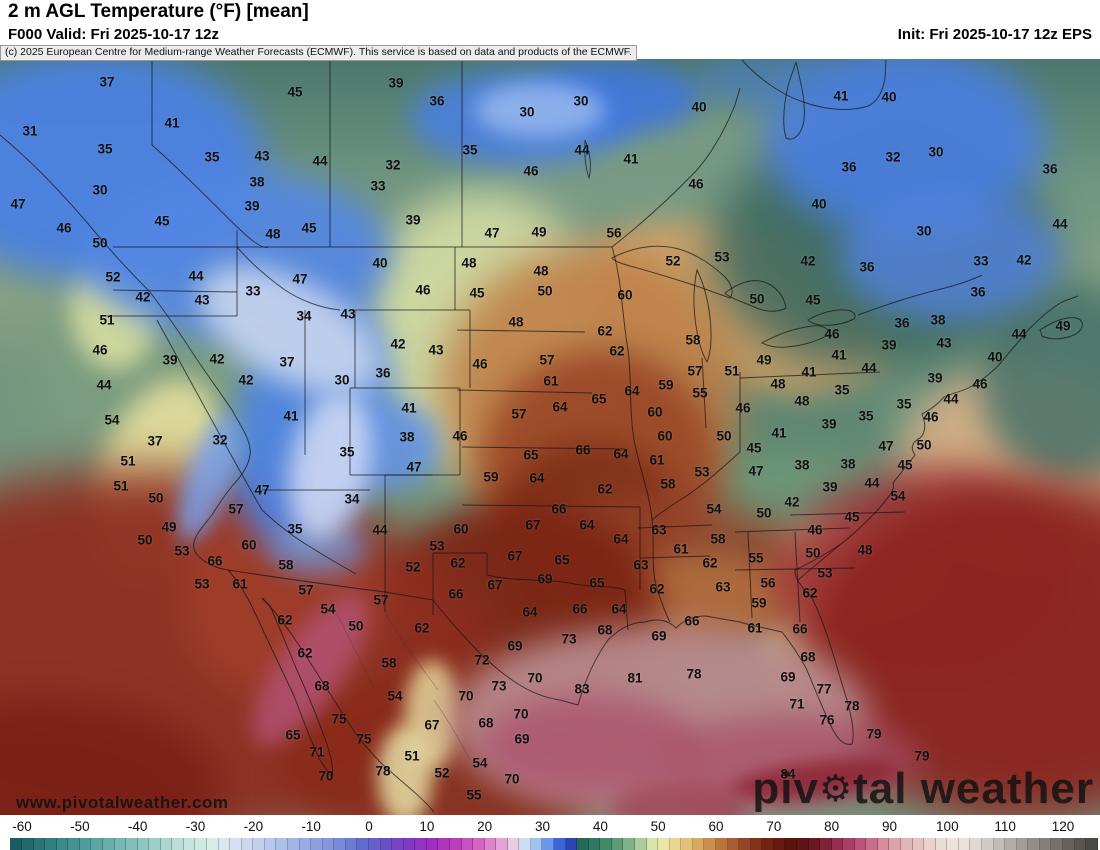  I want to click on colorbar-tick-label: 10, so click(427, 826).